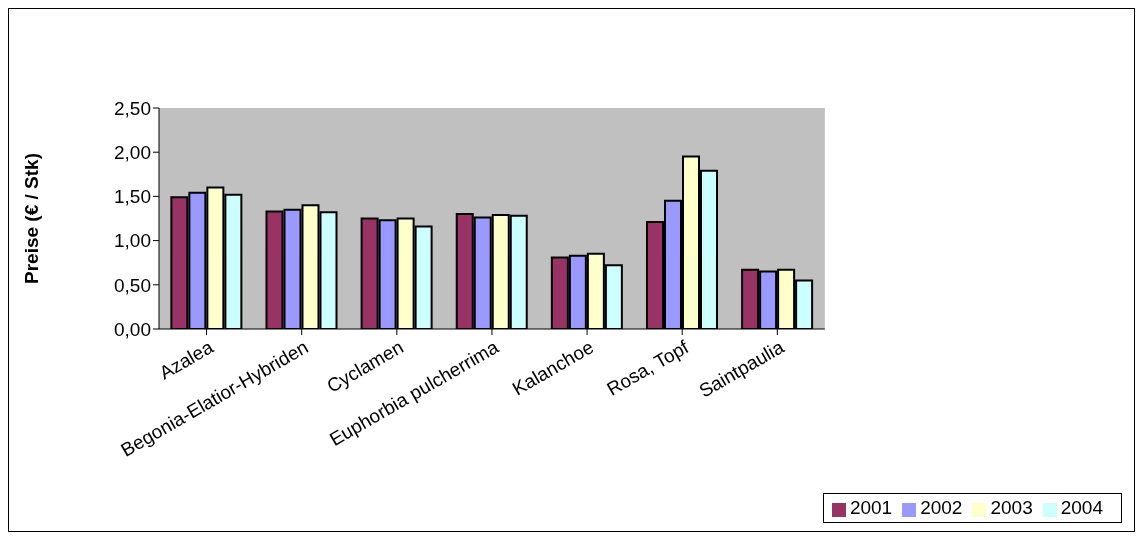 The height and width of the screenshot is (540, 1143). Describe the element at coordinates (648, 367) in the screenshot. I see `x-tick-label: Rosa, Topf` at that location.